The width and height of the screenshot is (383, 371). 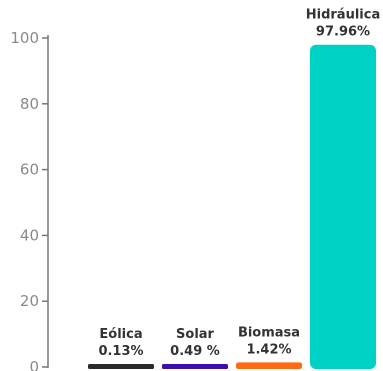 I want to click on bar-solar, so click(x=195, y=366).